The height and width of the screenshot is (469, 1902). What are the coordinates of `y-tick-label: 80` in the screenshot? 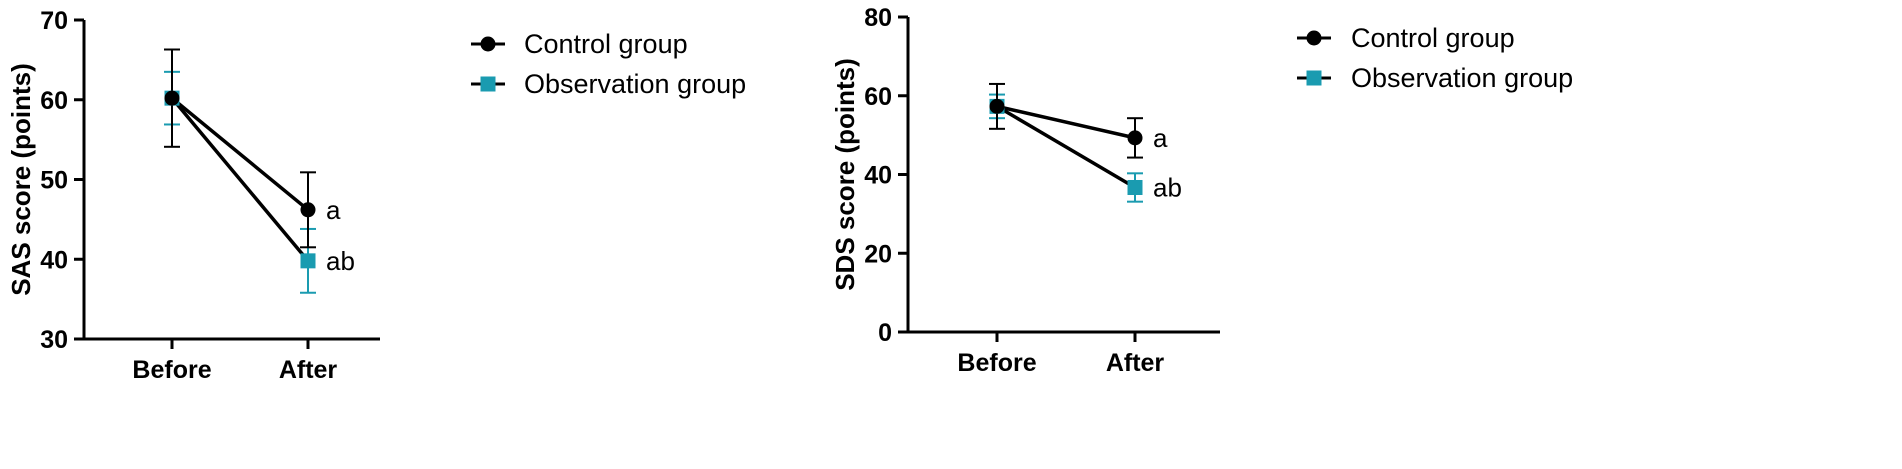 It's located at (878, 18).